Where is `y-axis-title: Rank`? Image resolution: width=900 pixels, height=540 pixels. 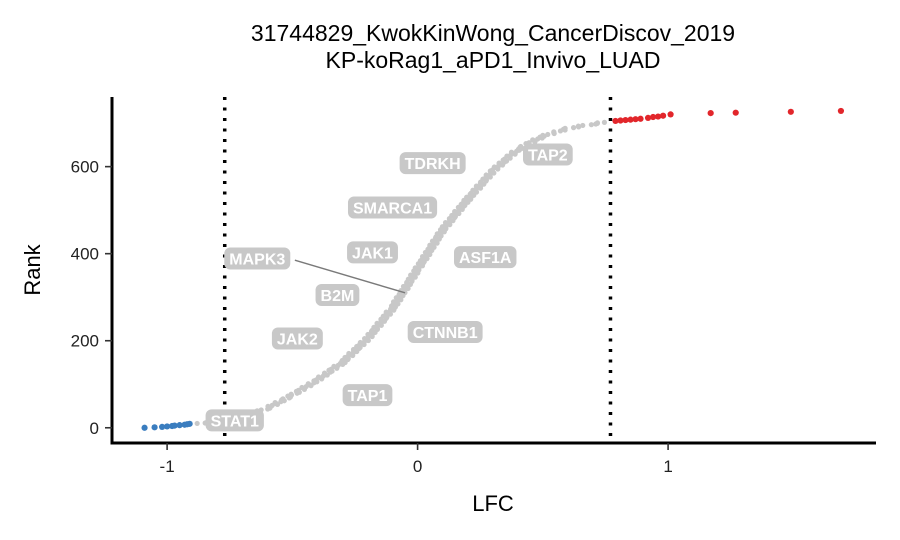 y-axis-title: Rank is located at coordinates (32, 269).